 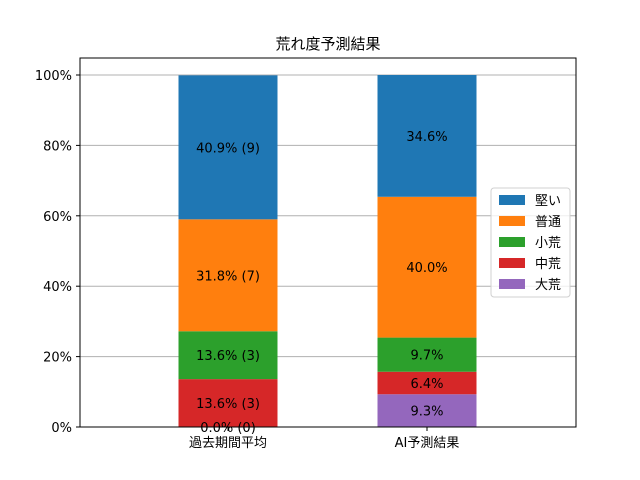 I want to click on y-tick-label: 20%, so click(x=57, y=358).